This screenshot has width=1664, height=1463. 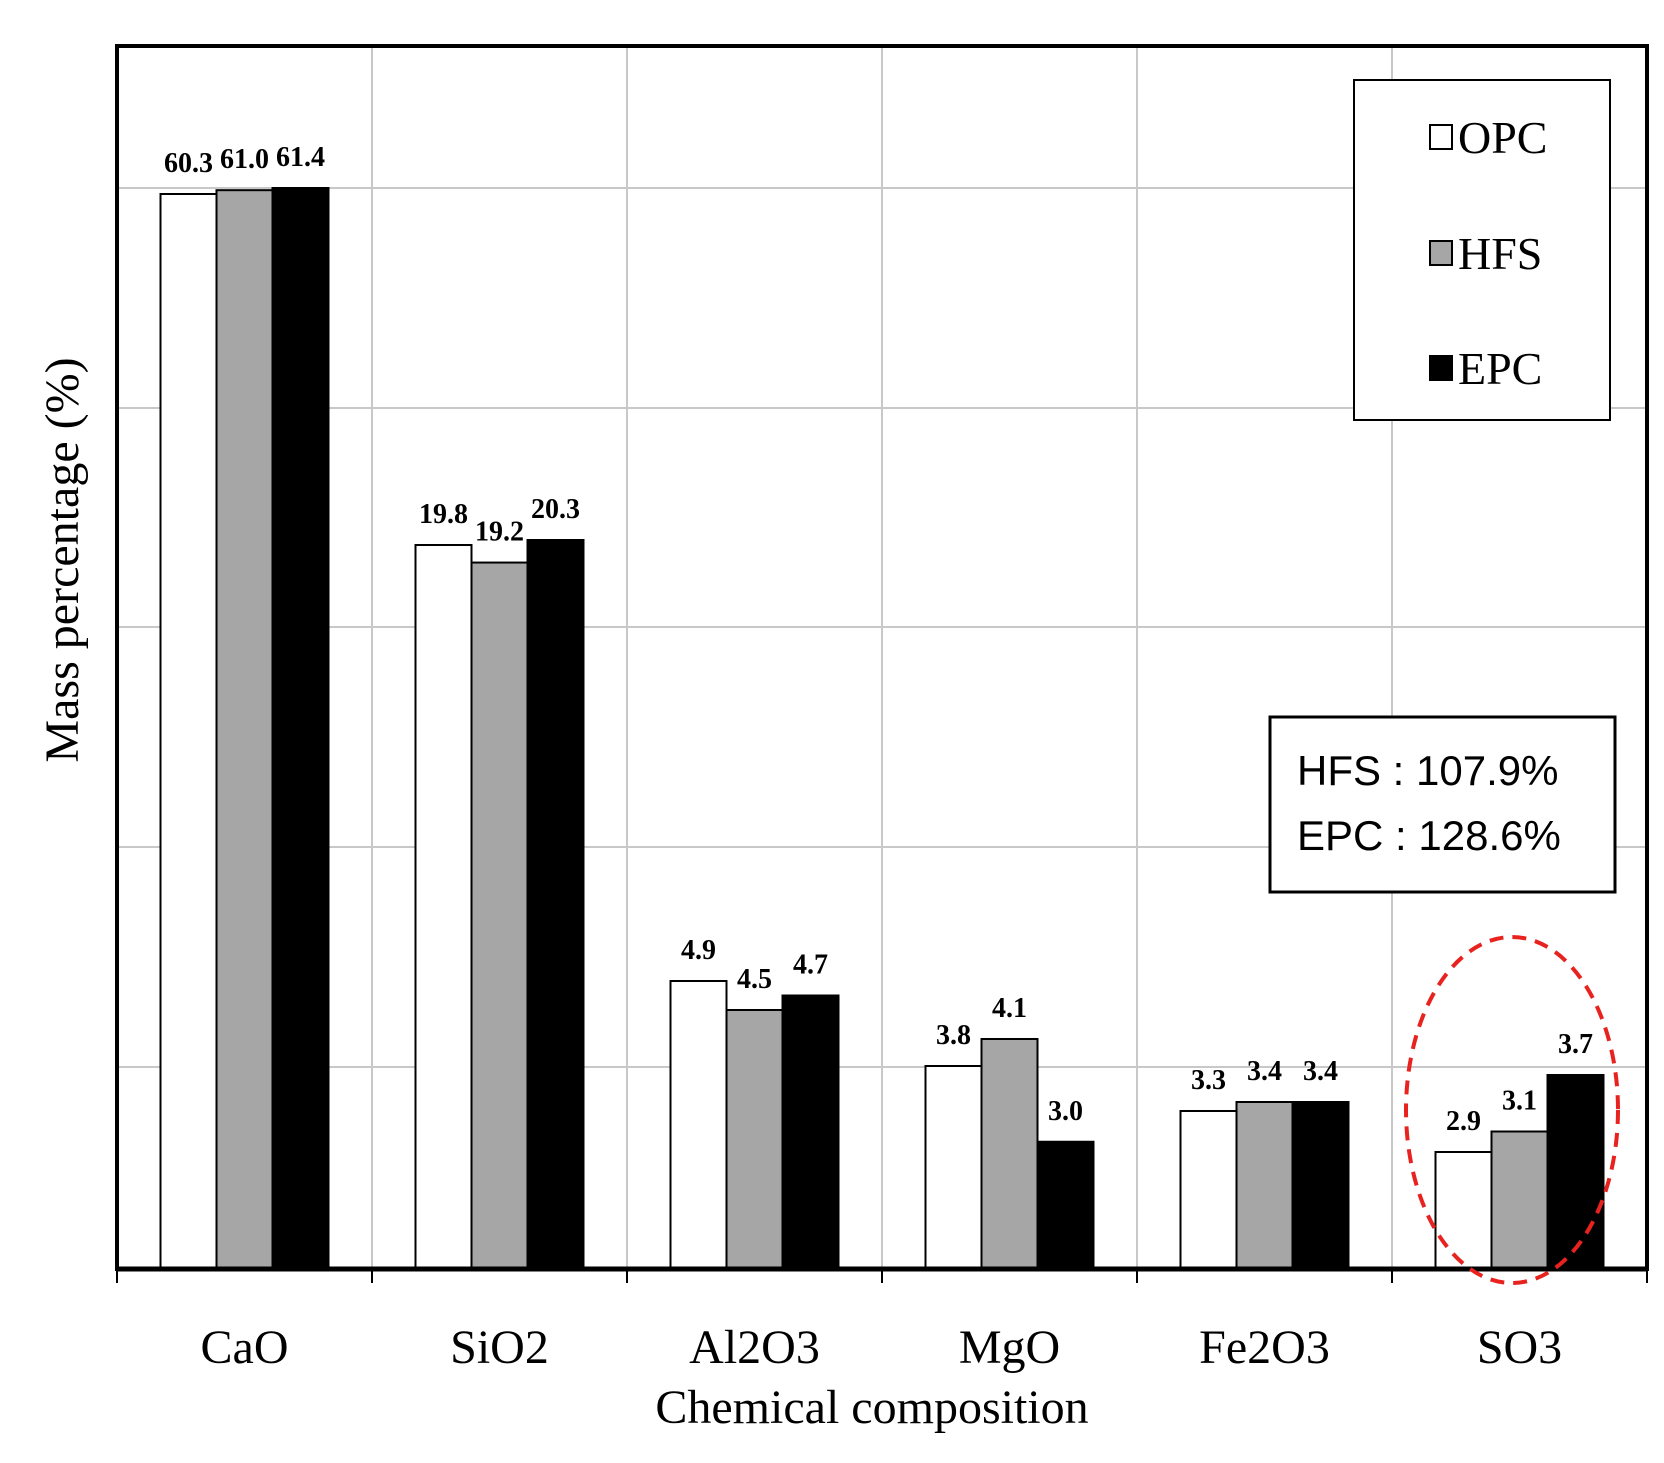 I want to click on so3-highlight-ellipse, so click(x=1512, y=1110).